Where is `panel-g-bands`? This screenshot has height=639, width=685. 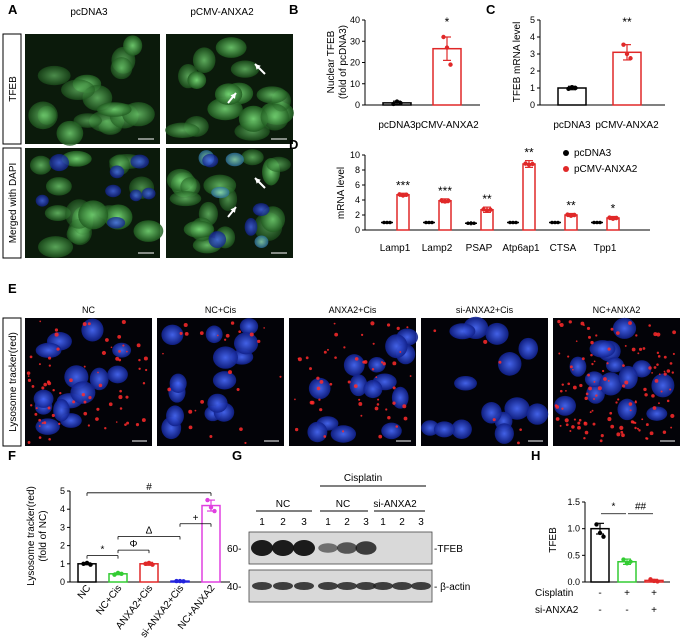 panel-g-bands is located at coordinates (341, 565).